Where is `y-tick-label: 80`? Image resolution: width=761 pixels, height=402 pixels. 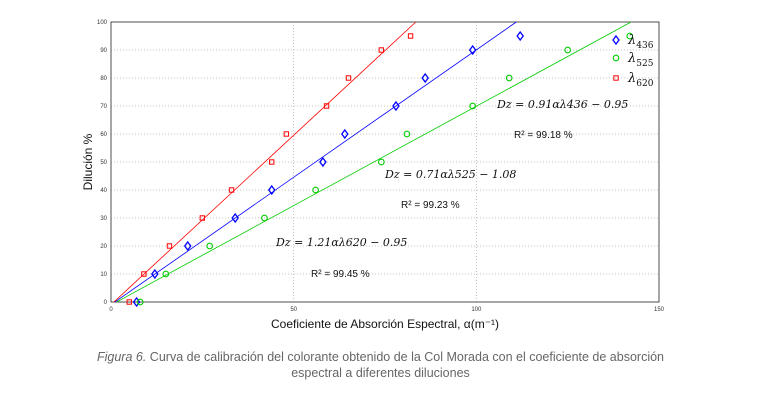
y-tick-label: 80 is located at coordinates (103, 79).